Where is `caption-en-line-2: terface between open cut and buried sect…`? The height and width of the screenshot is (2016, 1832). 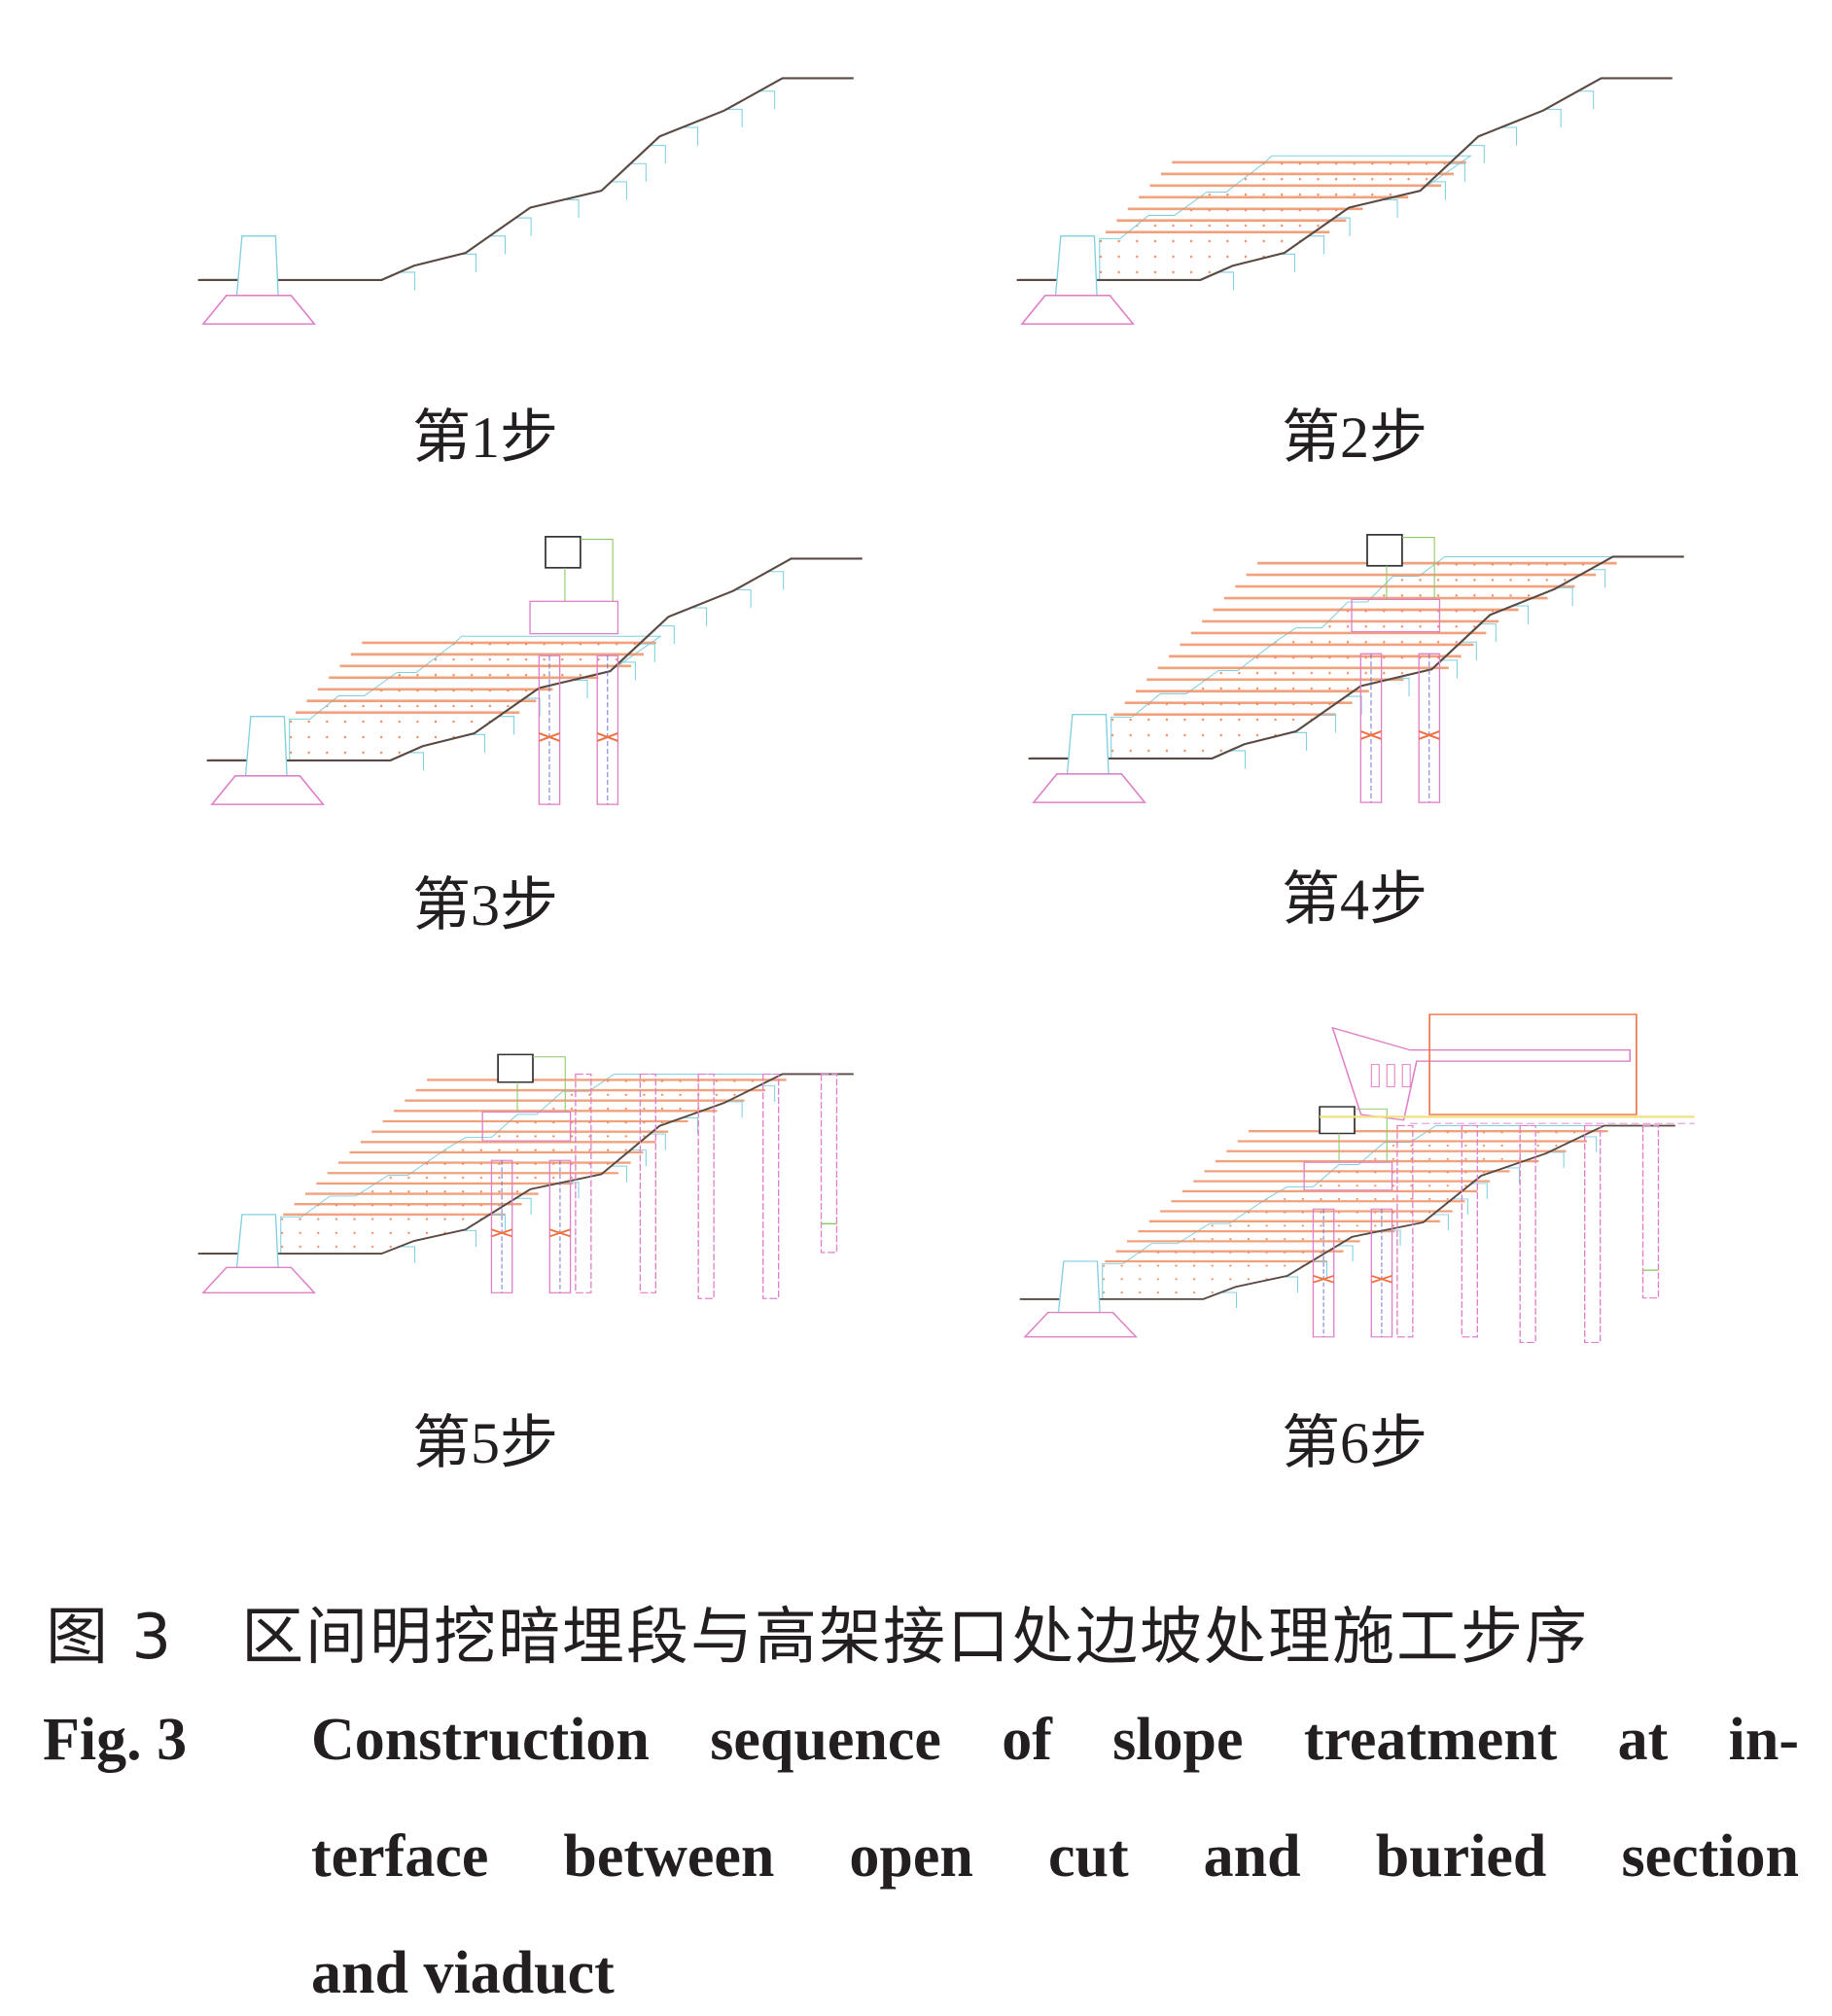 caption-en-line-2: terface between open cut and buried sect… is located at coordinates (1055, 1856).